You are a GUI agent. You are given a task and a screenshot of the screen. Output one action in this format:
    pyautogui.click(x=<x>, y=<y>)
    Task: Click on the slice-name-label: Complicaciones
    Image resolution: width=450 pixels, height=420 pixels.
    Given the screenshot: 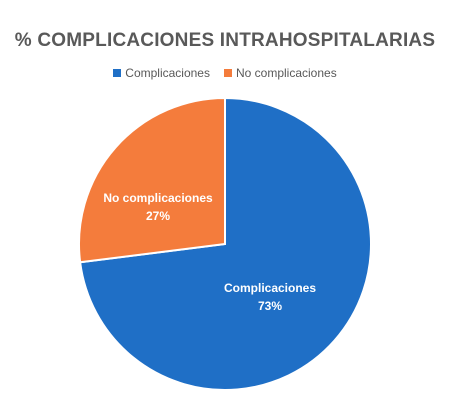 What is the action you would take?
    pyautogui.click(x=270, y=288)
    